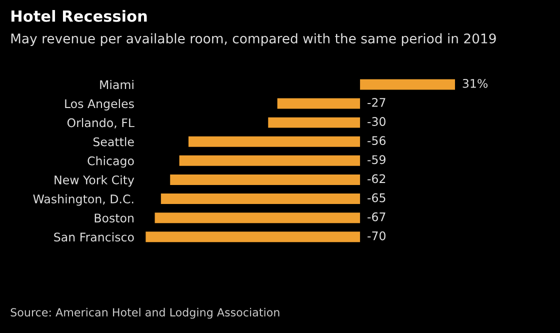 Image resolution: width=560 pixels, height=333 pixels. I want to click on data-label: -65, so click(377, 197).